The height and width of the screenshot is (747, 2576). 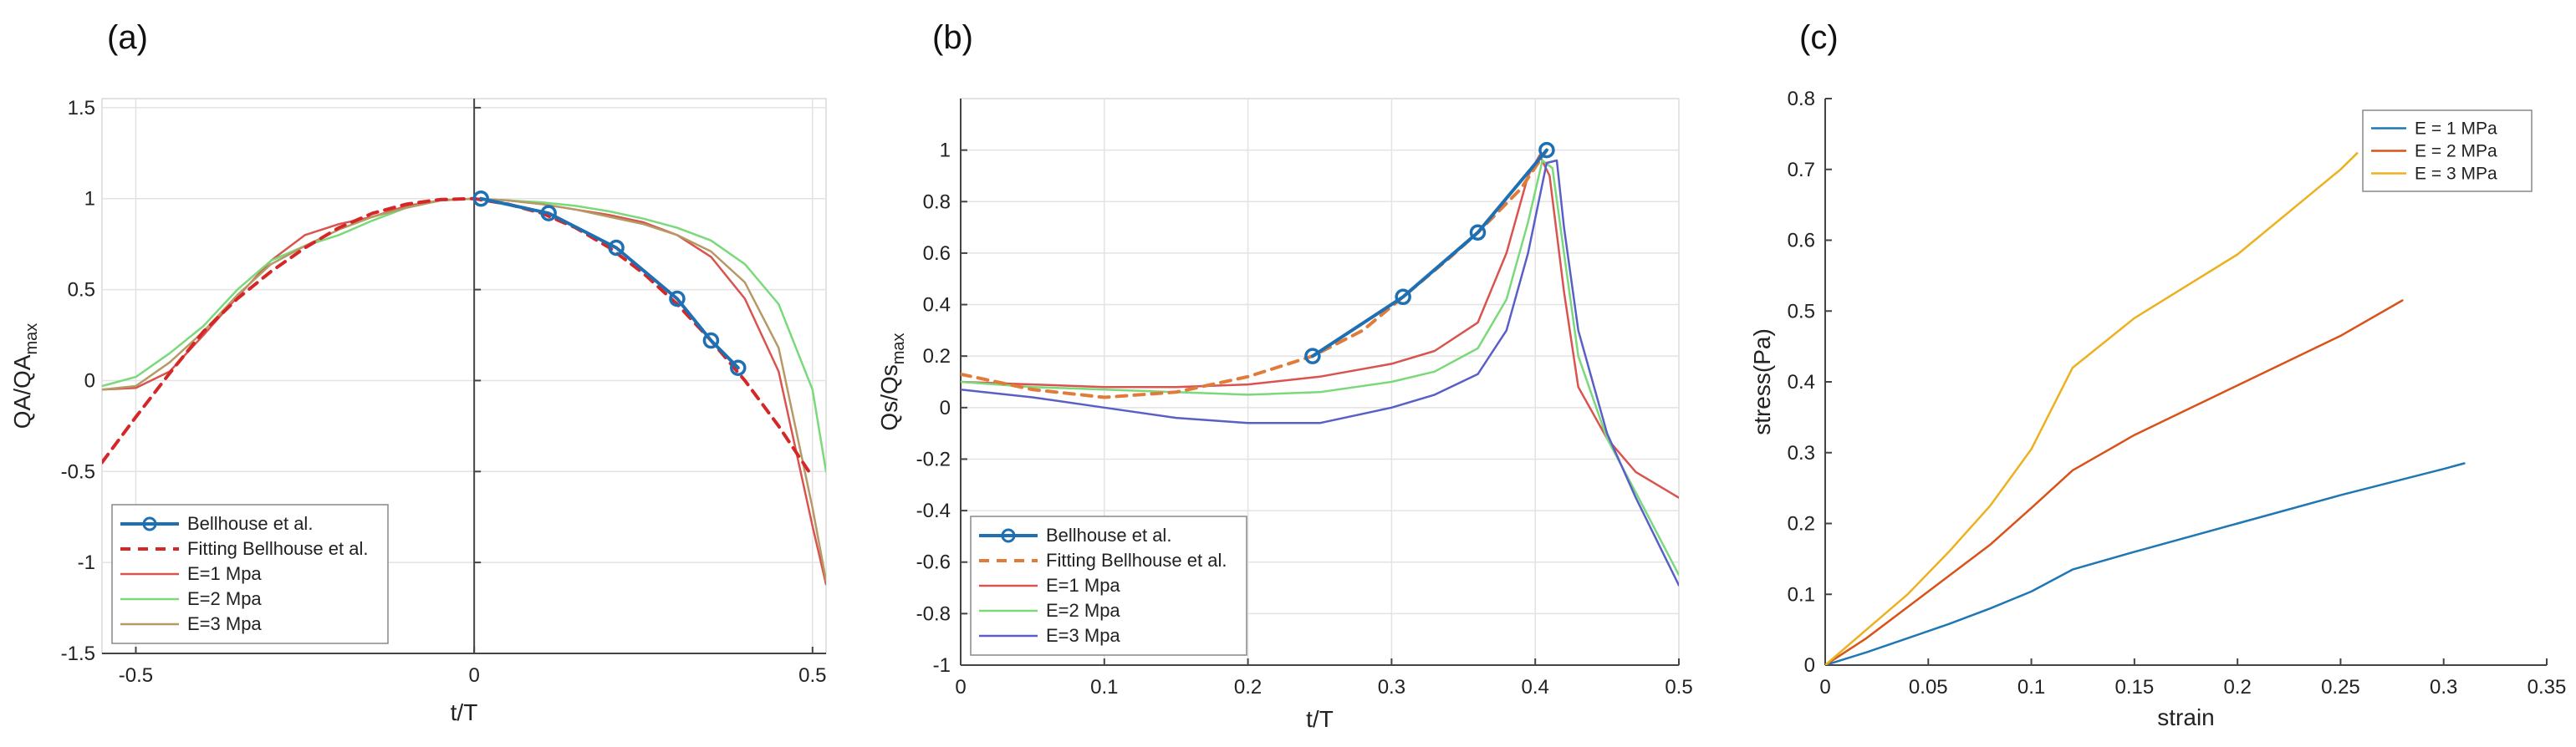 What do you see at coordinates (933, 511) in the screenshot?
I see `y-tick-label: -0.4` at bounding box center [933, 511].